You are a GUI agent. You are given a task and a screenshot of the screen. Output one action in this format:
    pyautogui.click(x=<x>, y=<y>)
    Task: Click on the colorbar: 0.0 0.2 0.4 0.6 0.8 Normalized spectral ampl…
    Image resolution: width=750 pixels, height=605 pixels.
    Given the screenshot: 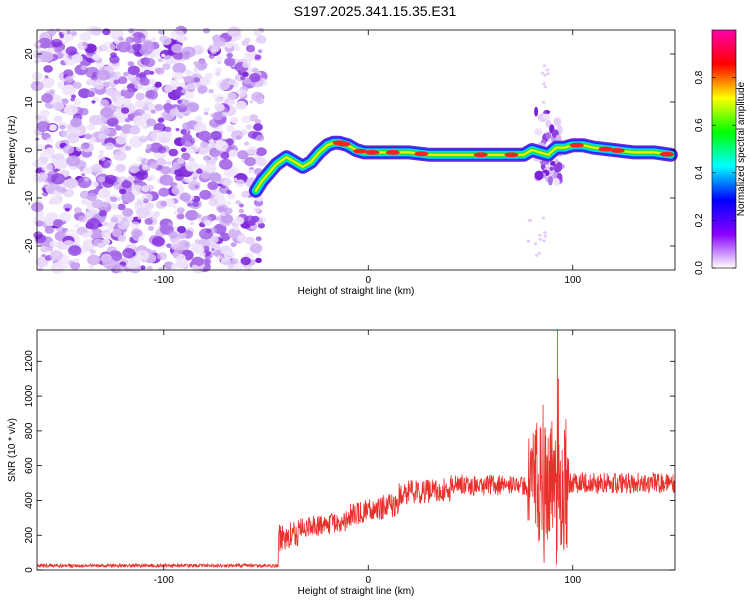 What is the action you would take?
    pyautogui.click(x=720, y=152)
    